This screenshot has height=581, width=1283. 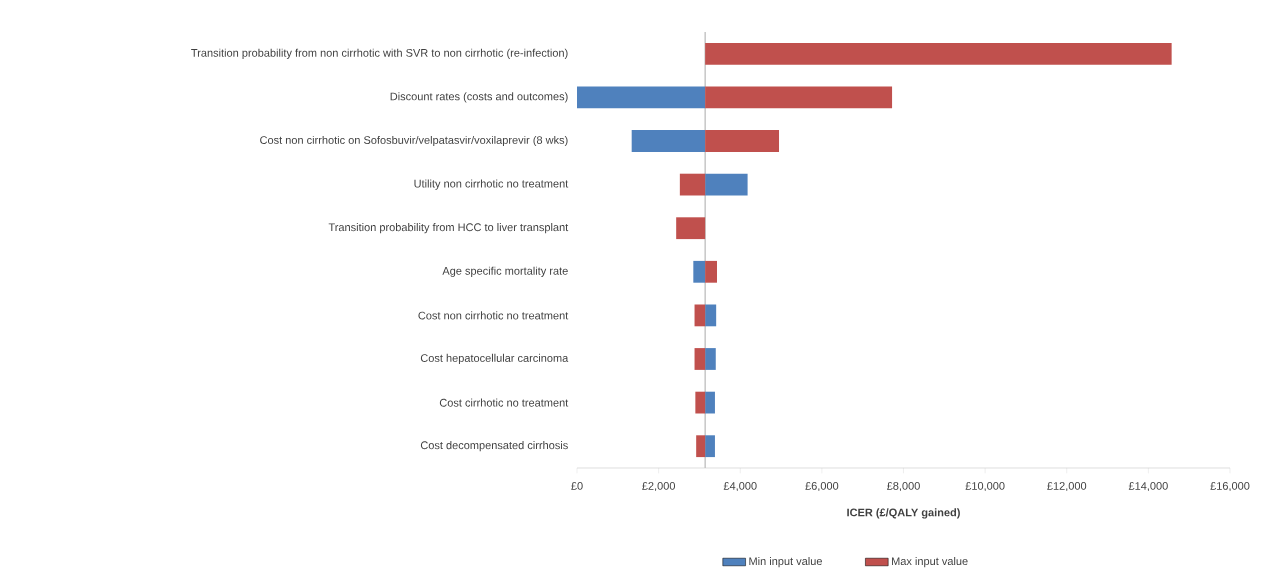 I want to click on x-tick-label: £2,000, so click(x=659, y=487).